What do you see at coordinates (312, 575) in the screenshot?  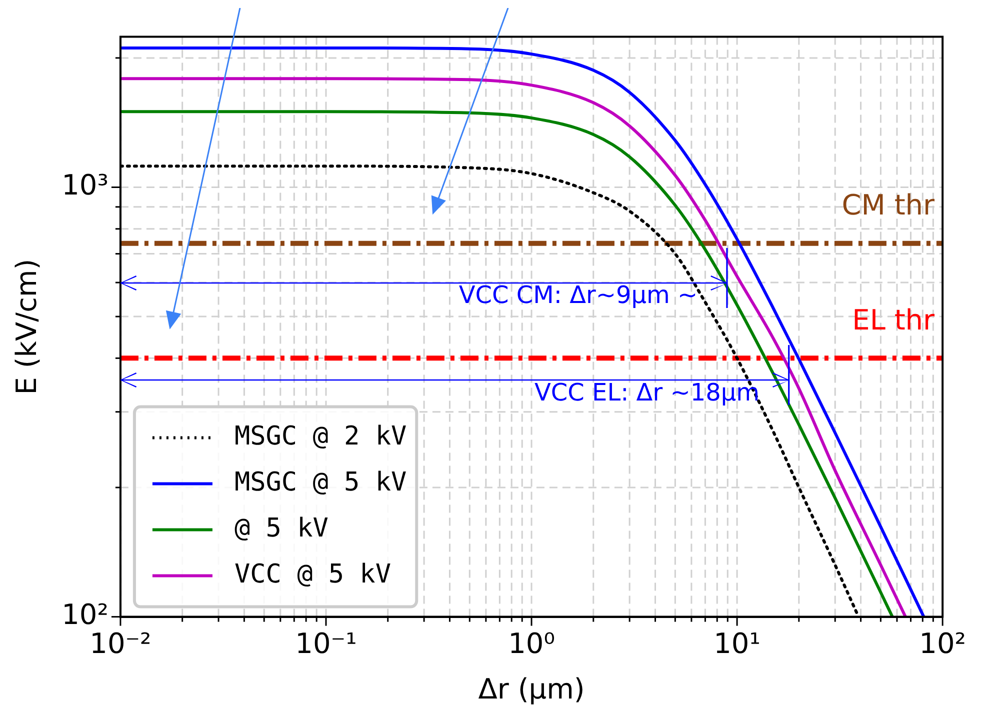 I see `legend-label: VCC @ 5 kV` at bounding box center [312, 575].